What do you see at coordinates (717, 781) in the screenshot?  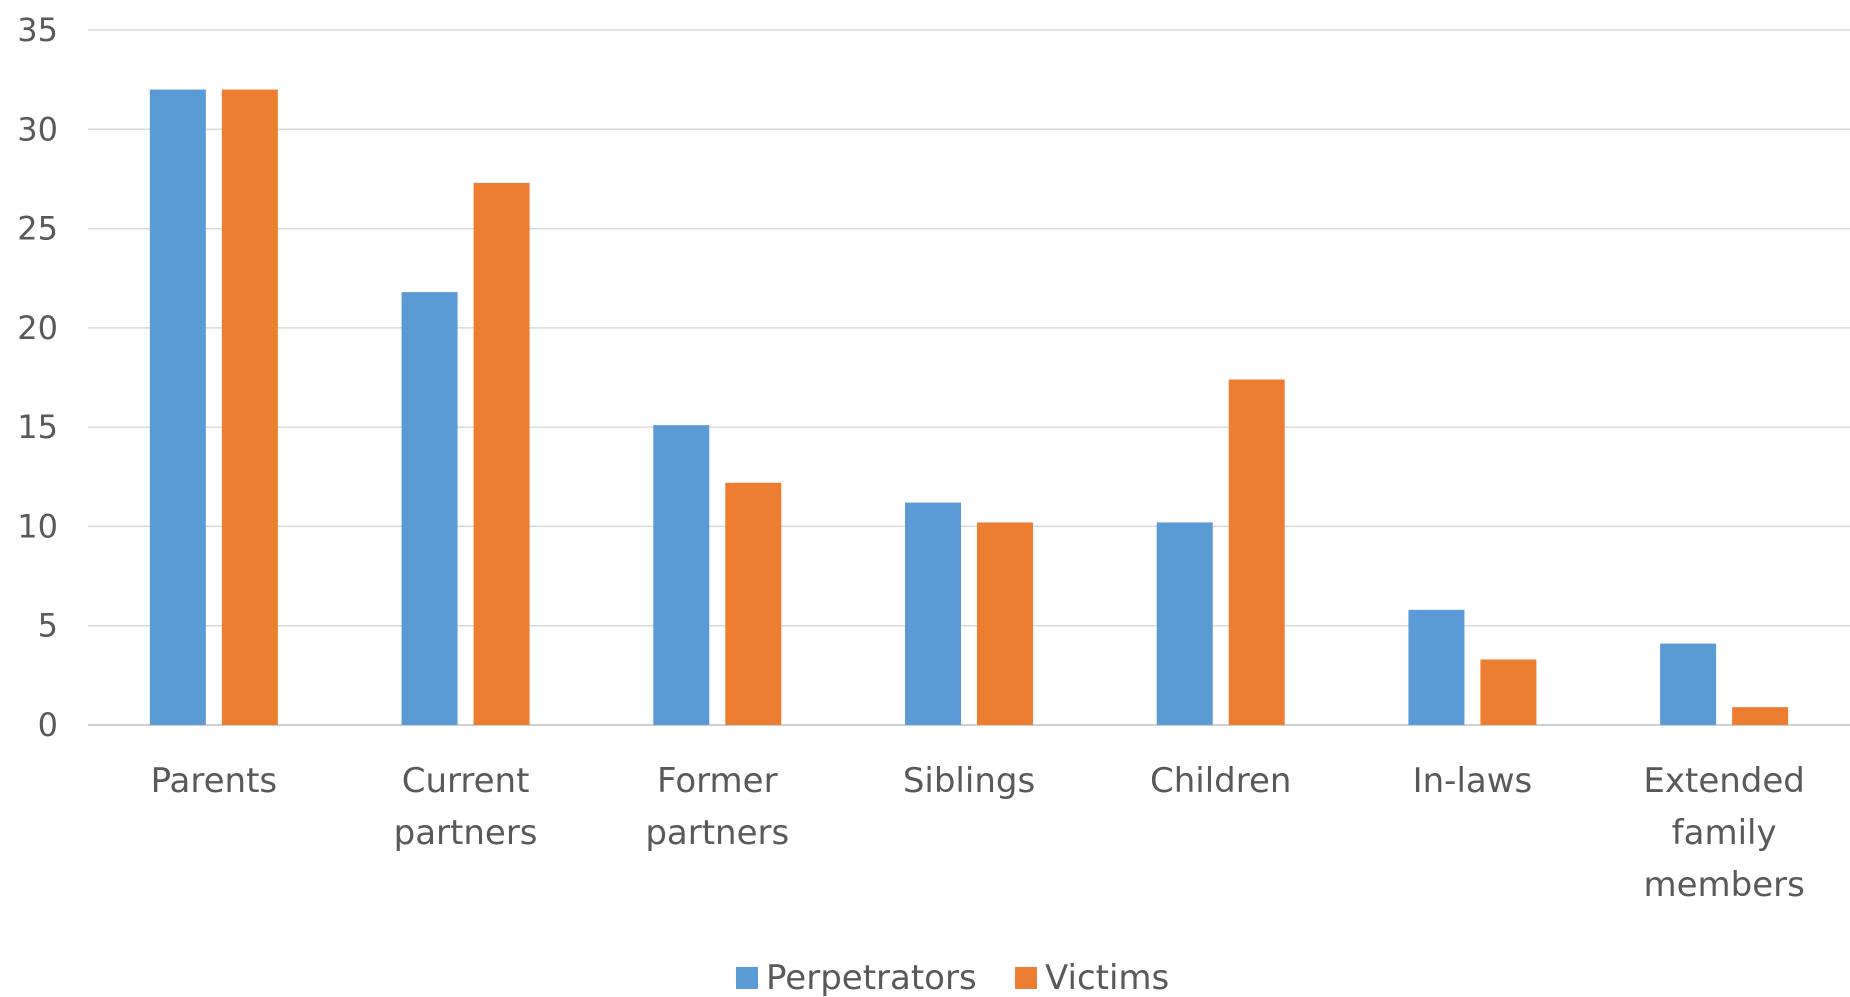 I see `x-category-label-line: Former` at bounding box center [717, 781].